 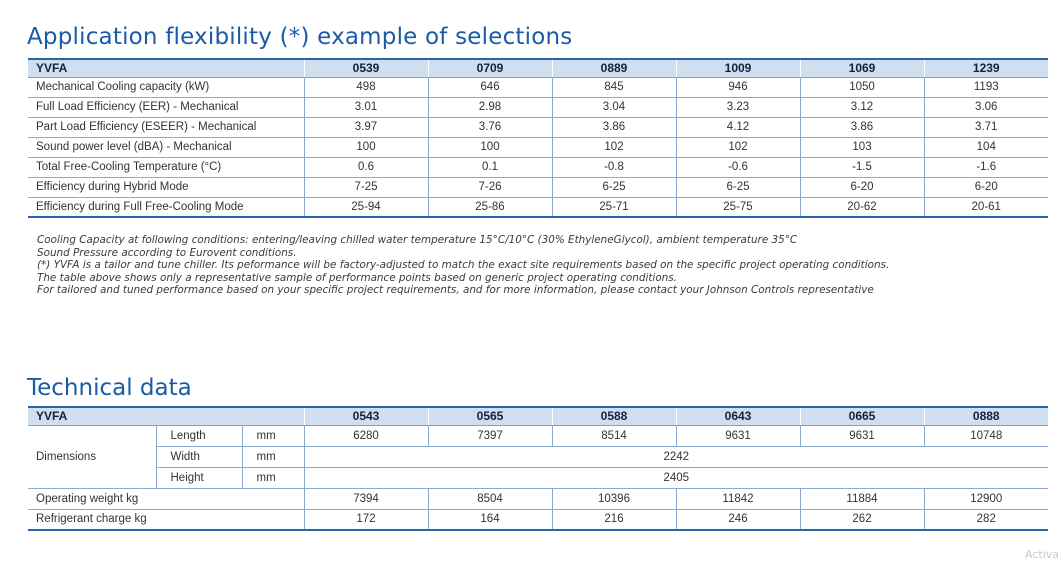 What do you see at coordinates (365, 520) in the screenshot?
I see `cell: 172` at bounding box center [365, 520].